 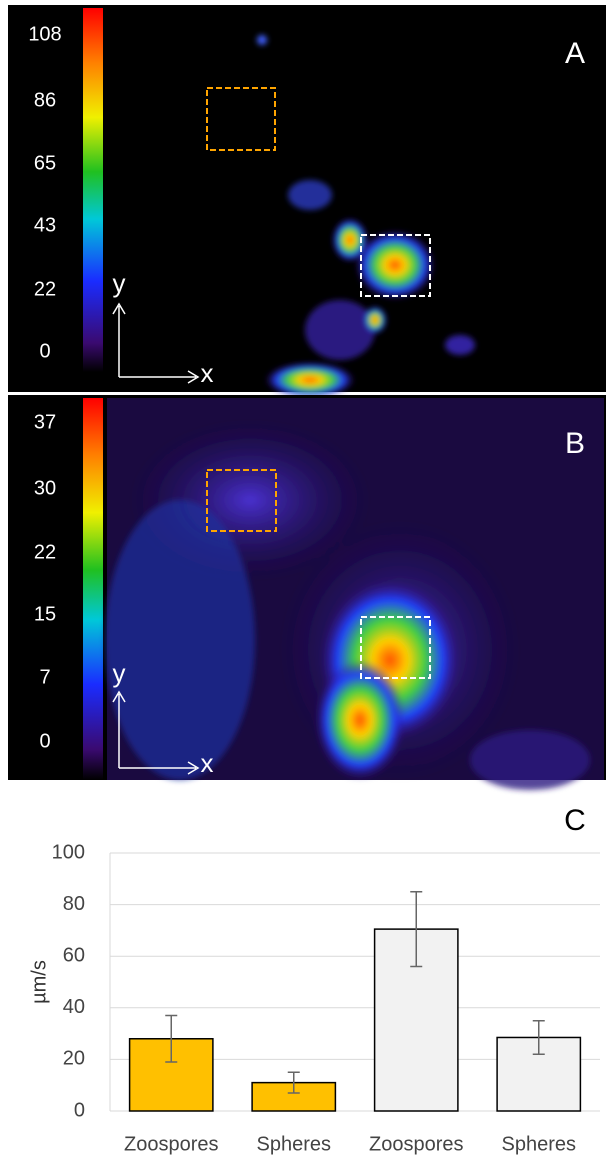 What do you see at coordinates (45, 163) in the screenshot?
I see `colorbar-tick-label: 65` at bounding box center [45, 163].